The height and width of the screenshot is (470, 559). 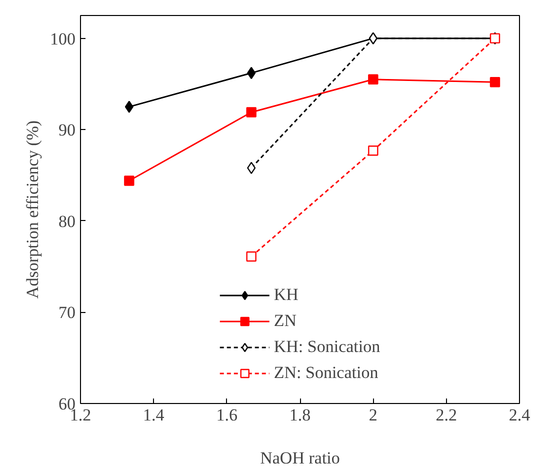 I want to click on x-tick-label: 2.2, so click(x=446, y=415).